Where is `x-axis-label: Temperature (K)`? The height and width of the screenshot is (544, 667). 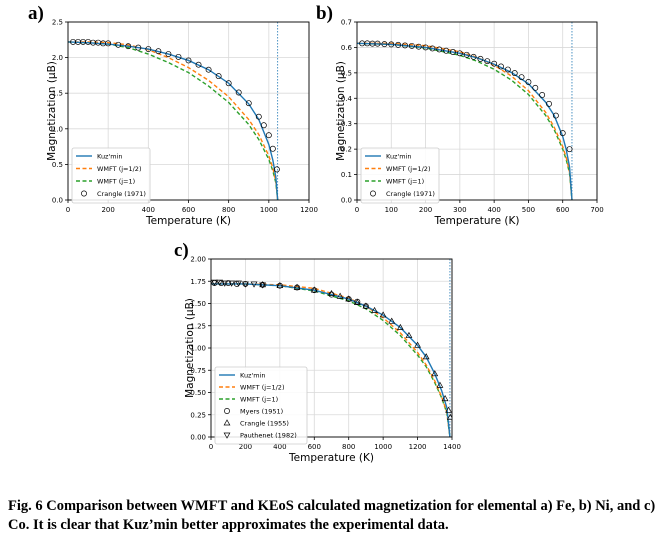
x-axis-label: Temperature (K) is located at coordinates (188, 221).